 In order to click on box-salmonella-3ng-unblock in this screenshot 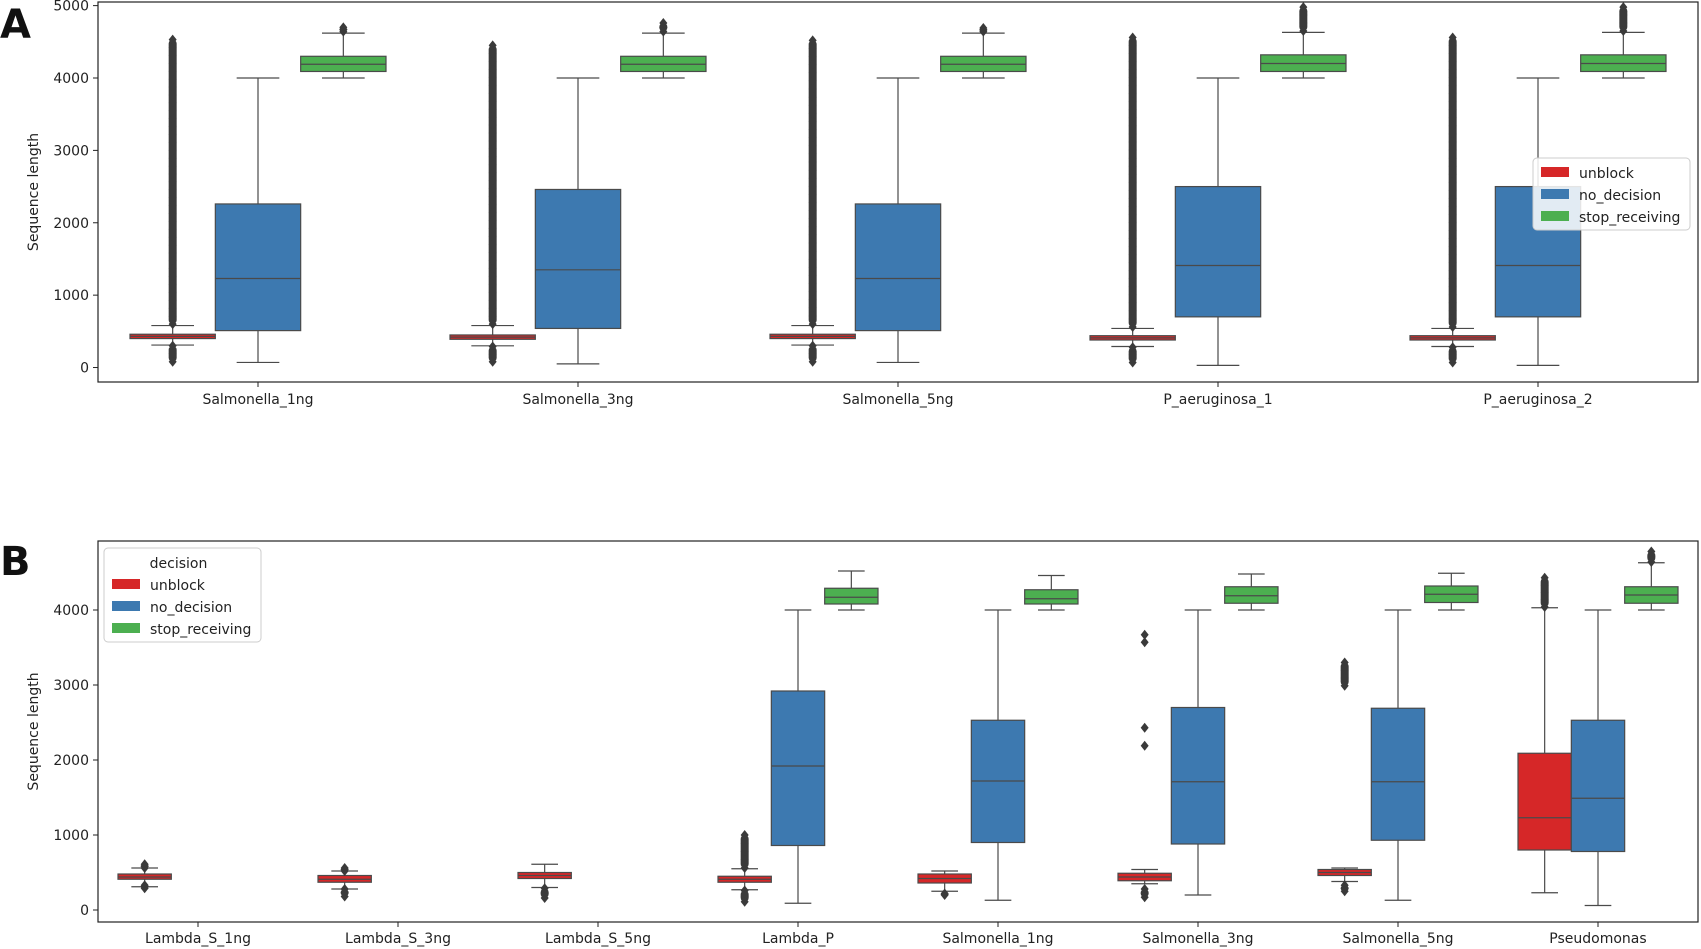, I will do `click(1144, 766)`.